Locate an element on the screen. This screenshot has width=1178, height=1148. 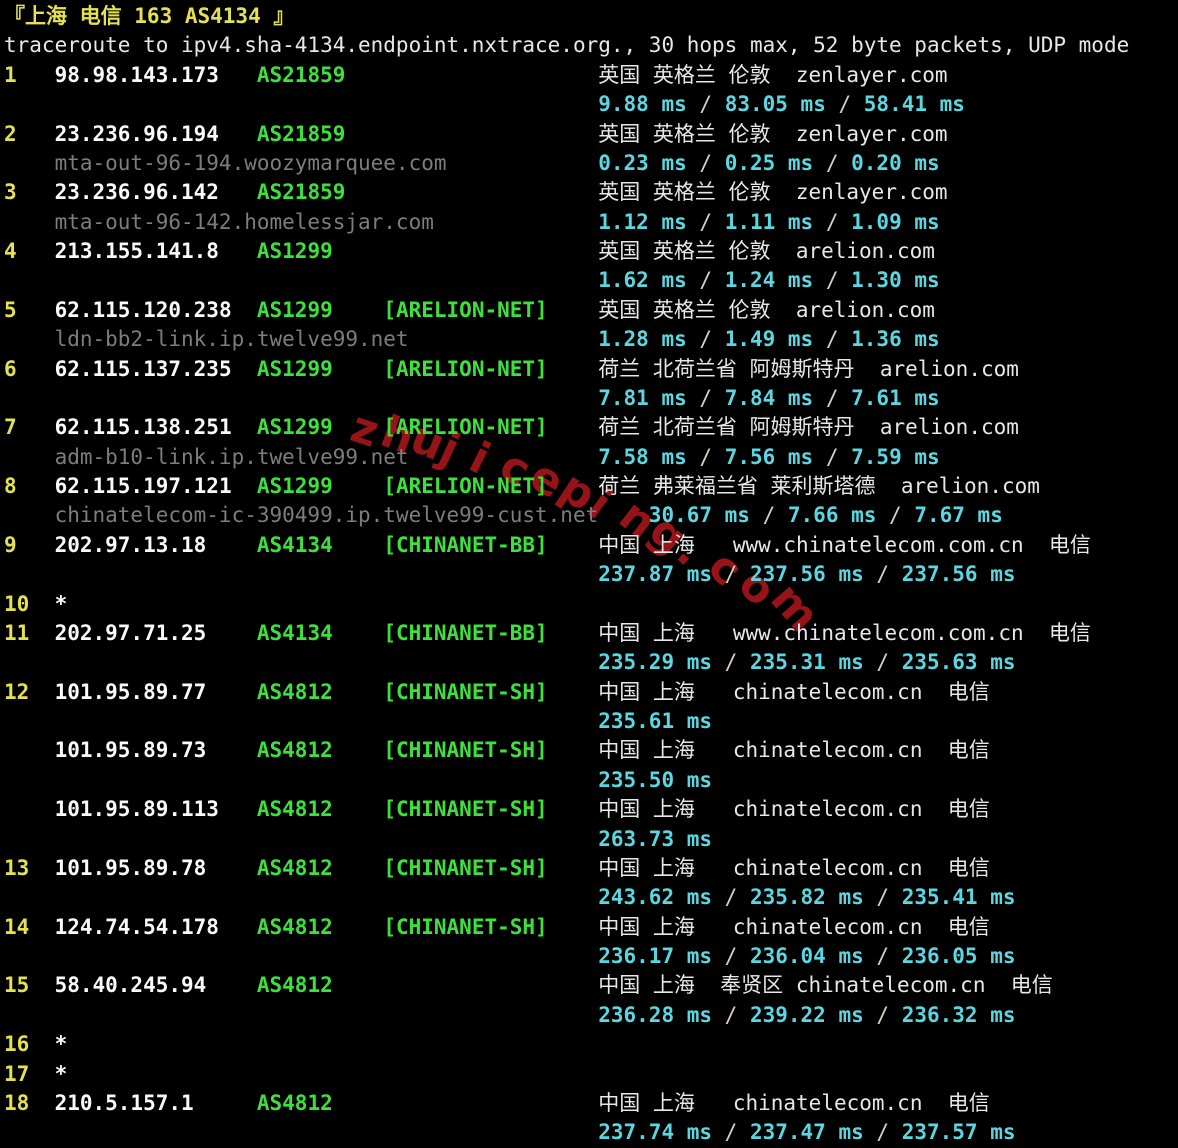
hop-number: 17 is located at coordinates (29, 1073).